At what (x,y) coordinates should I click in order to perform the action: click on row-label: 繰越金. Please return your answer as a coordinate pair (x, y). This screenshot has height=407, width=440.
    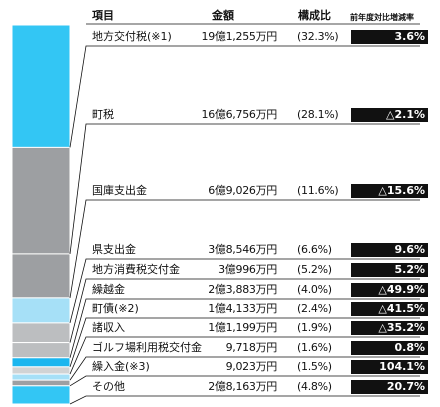
    Looking at the image, I should click on (108, 289).